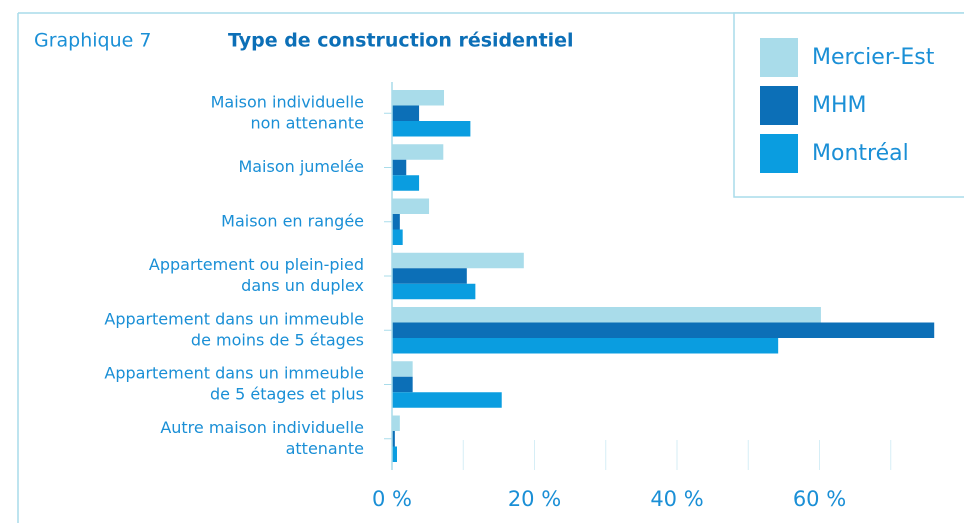 This screenshot has height=523, width=964. I want to click on y-tick-label: dans un duplex, so click(302, 285).